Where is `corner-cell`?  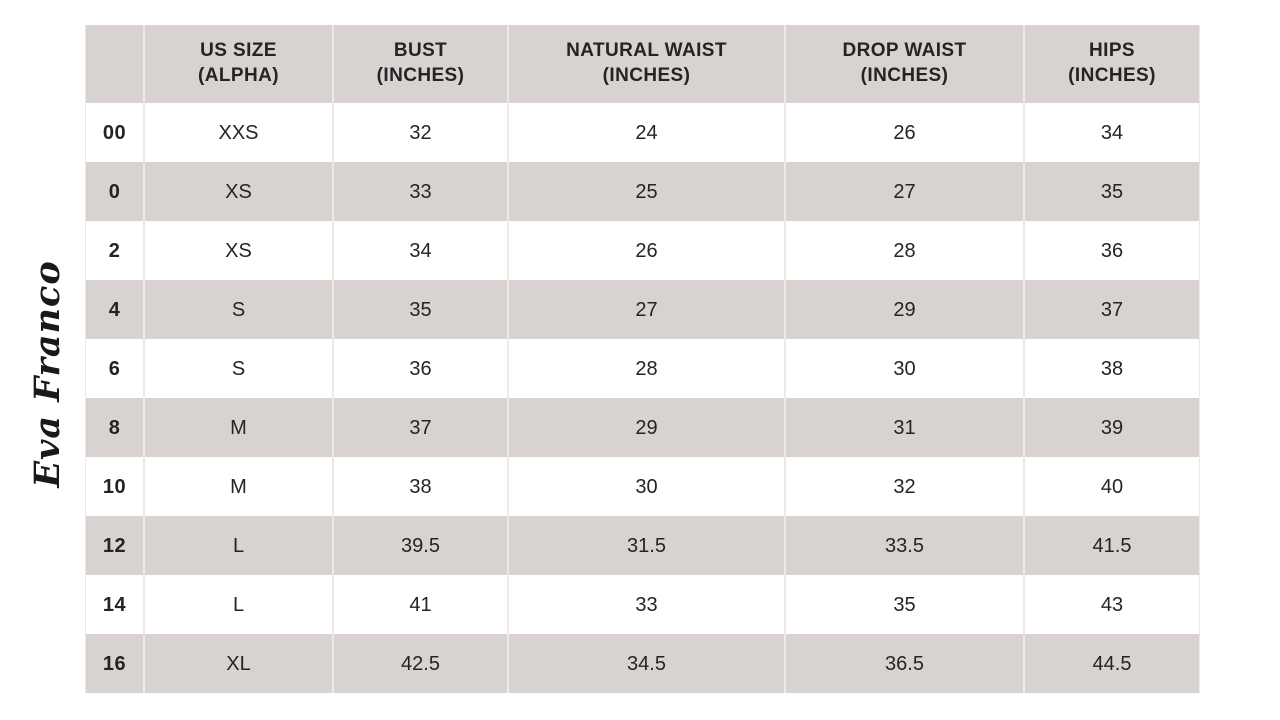
corner-cell is located at coordinates (114, 64).